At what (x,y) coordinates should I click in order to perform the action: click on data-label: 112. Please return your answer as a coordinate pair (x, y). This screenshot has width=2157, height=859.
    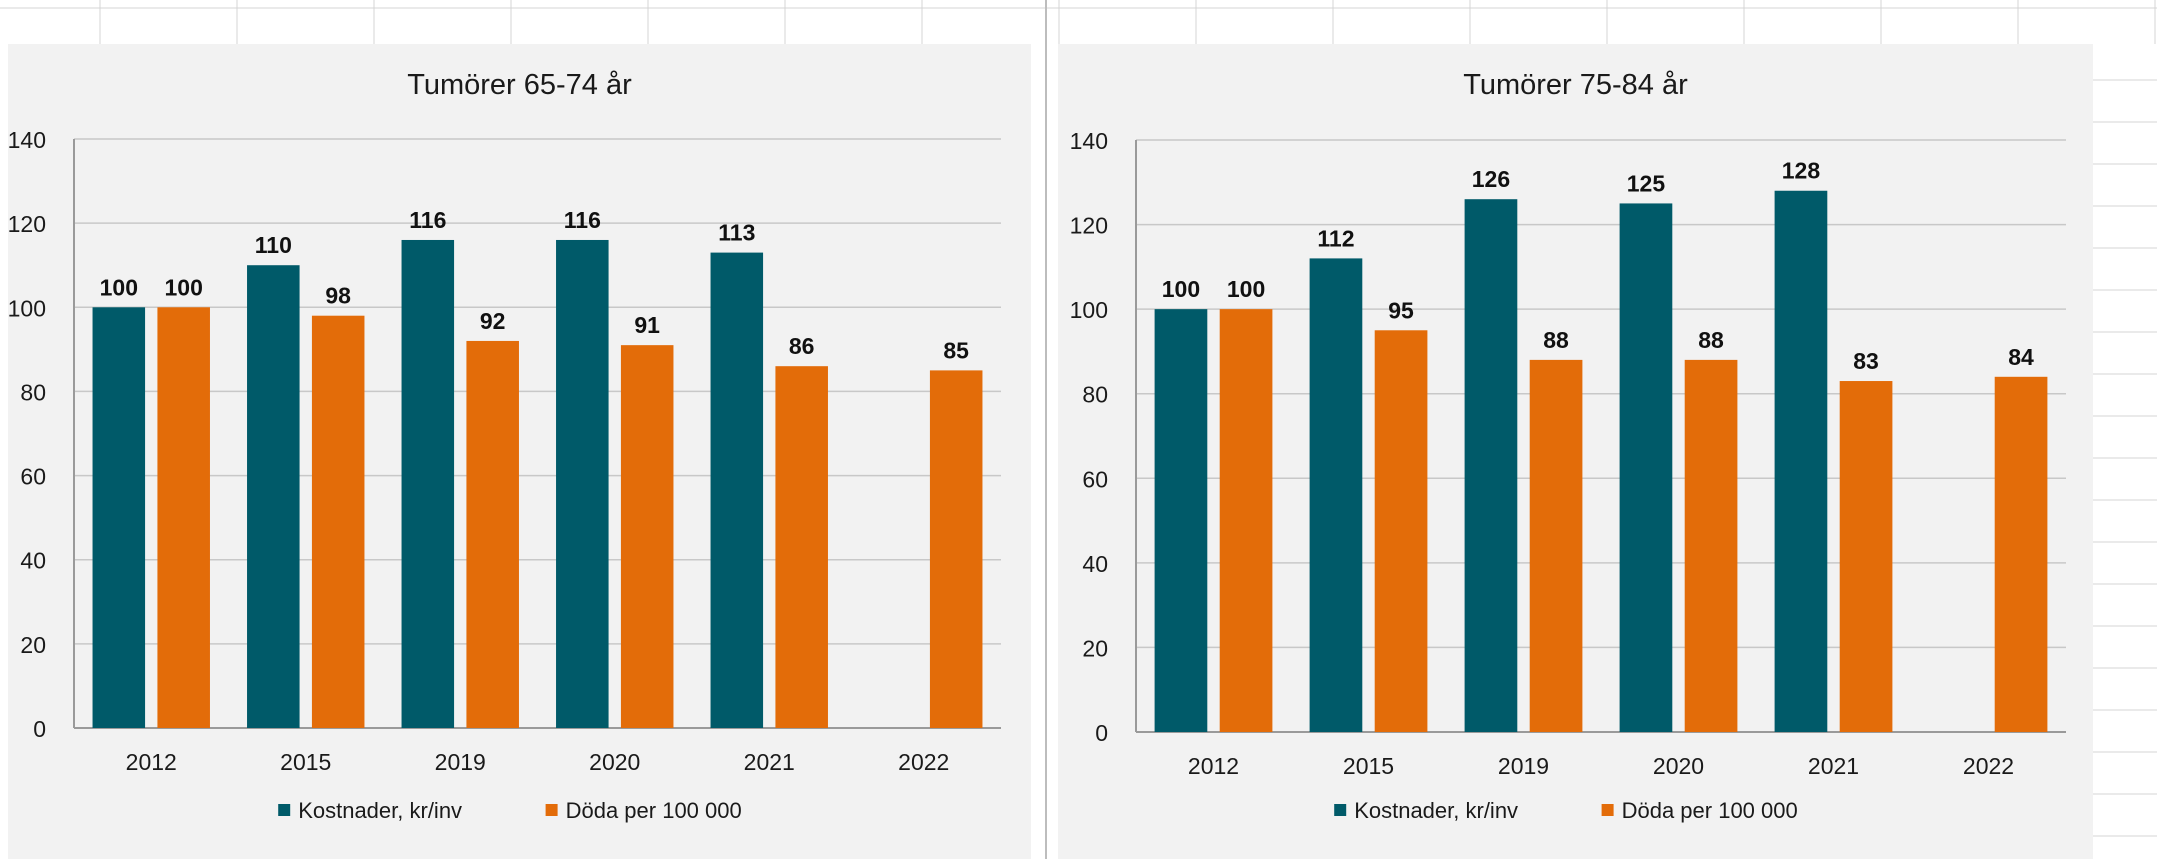
    Looking at the image, I should click on (1335, 238).